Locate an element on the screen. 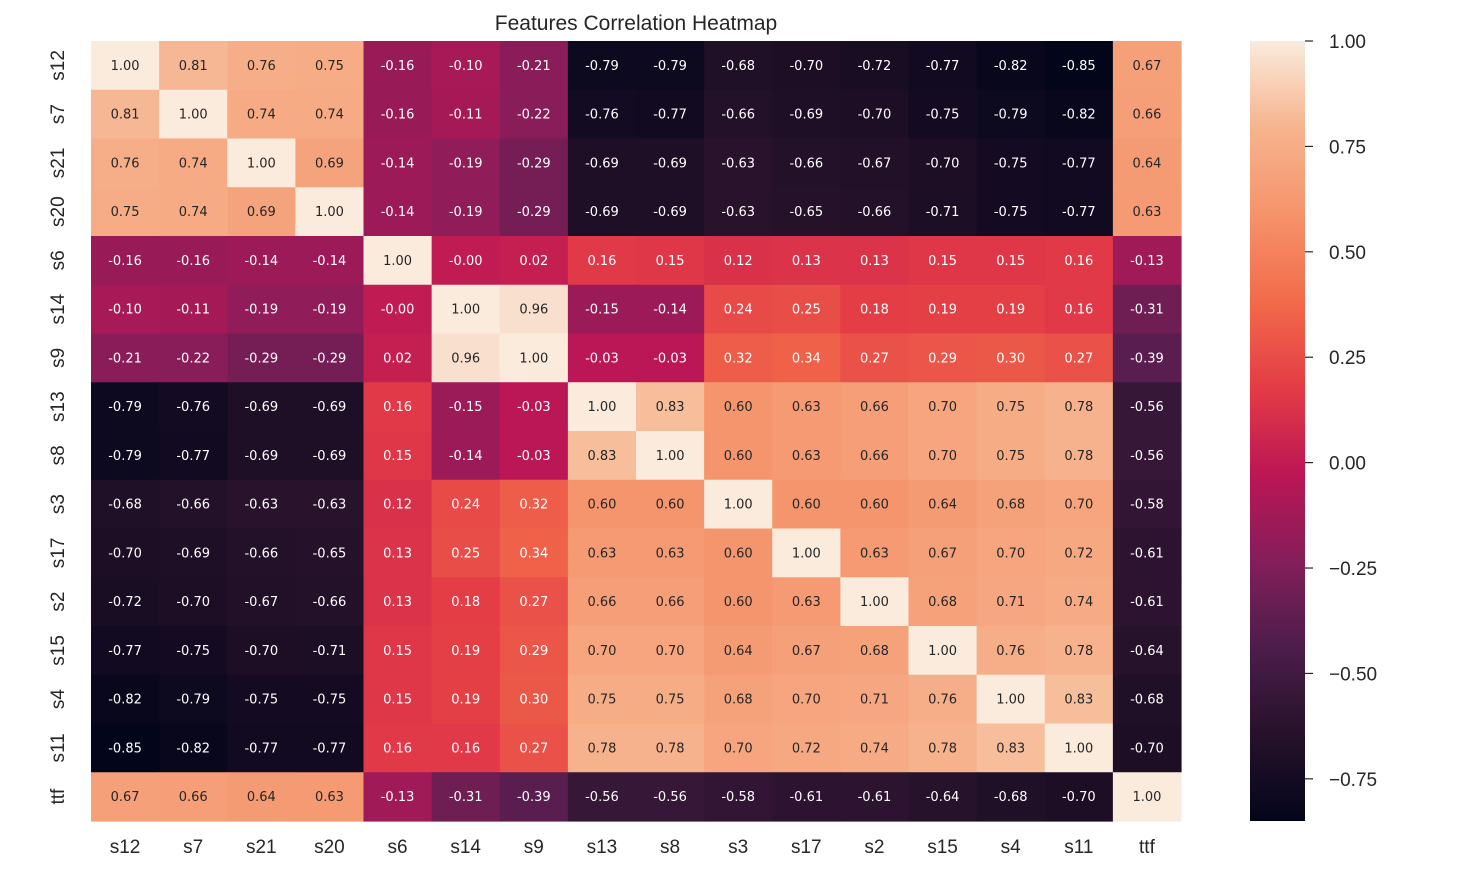 The image size is (1458, 874). cell-value-label: -0.10 is located at coordinates (125, 310).